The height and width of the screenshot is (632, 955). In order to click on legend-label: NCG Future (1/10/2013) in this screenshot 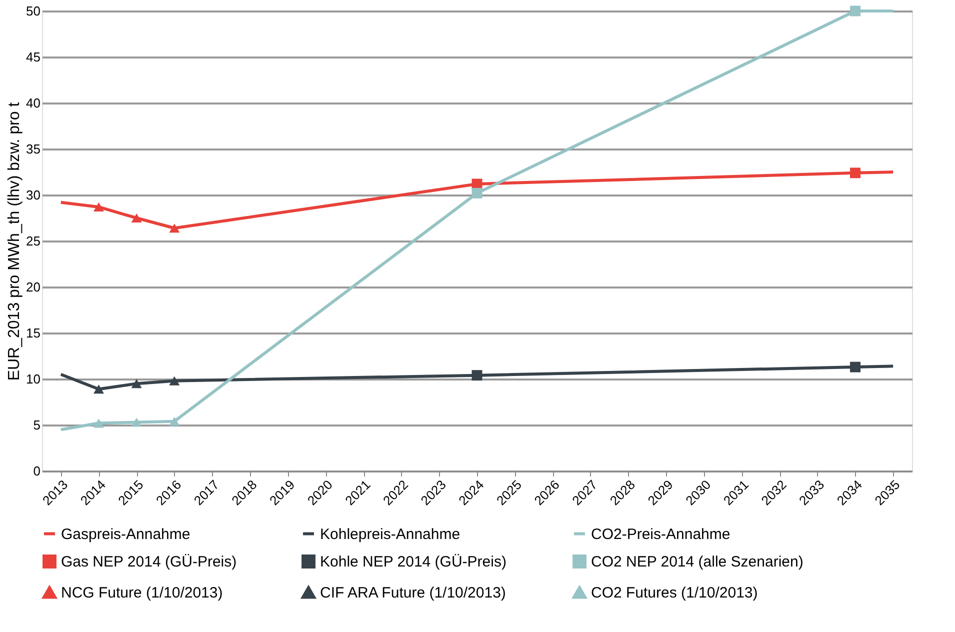, I will do `click(142, 593)`.